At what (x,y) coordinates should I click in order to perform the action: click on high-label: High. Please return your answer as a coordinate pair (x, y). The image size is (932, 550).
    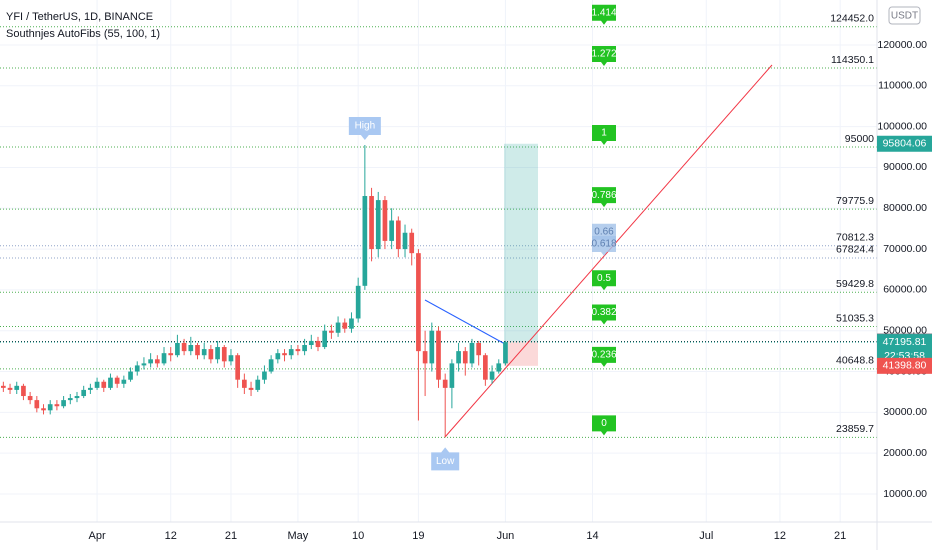
    Looking at the image, I should click on (365, 126).